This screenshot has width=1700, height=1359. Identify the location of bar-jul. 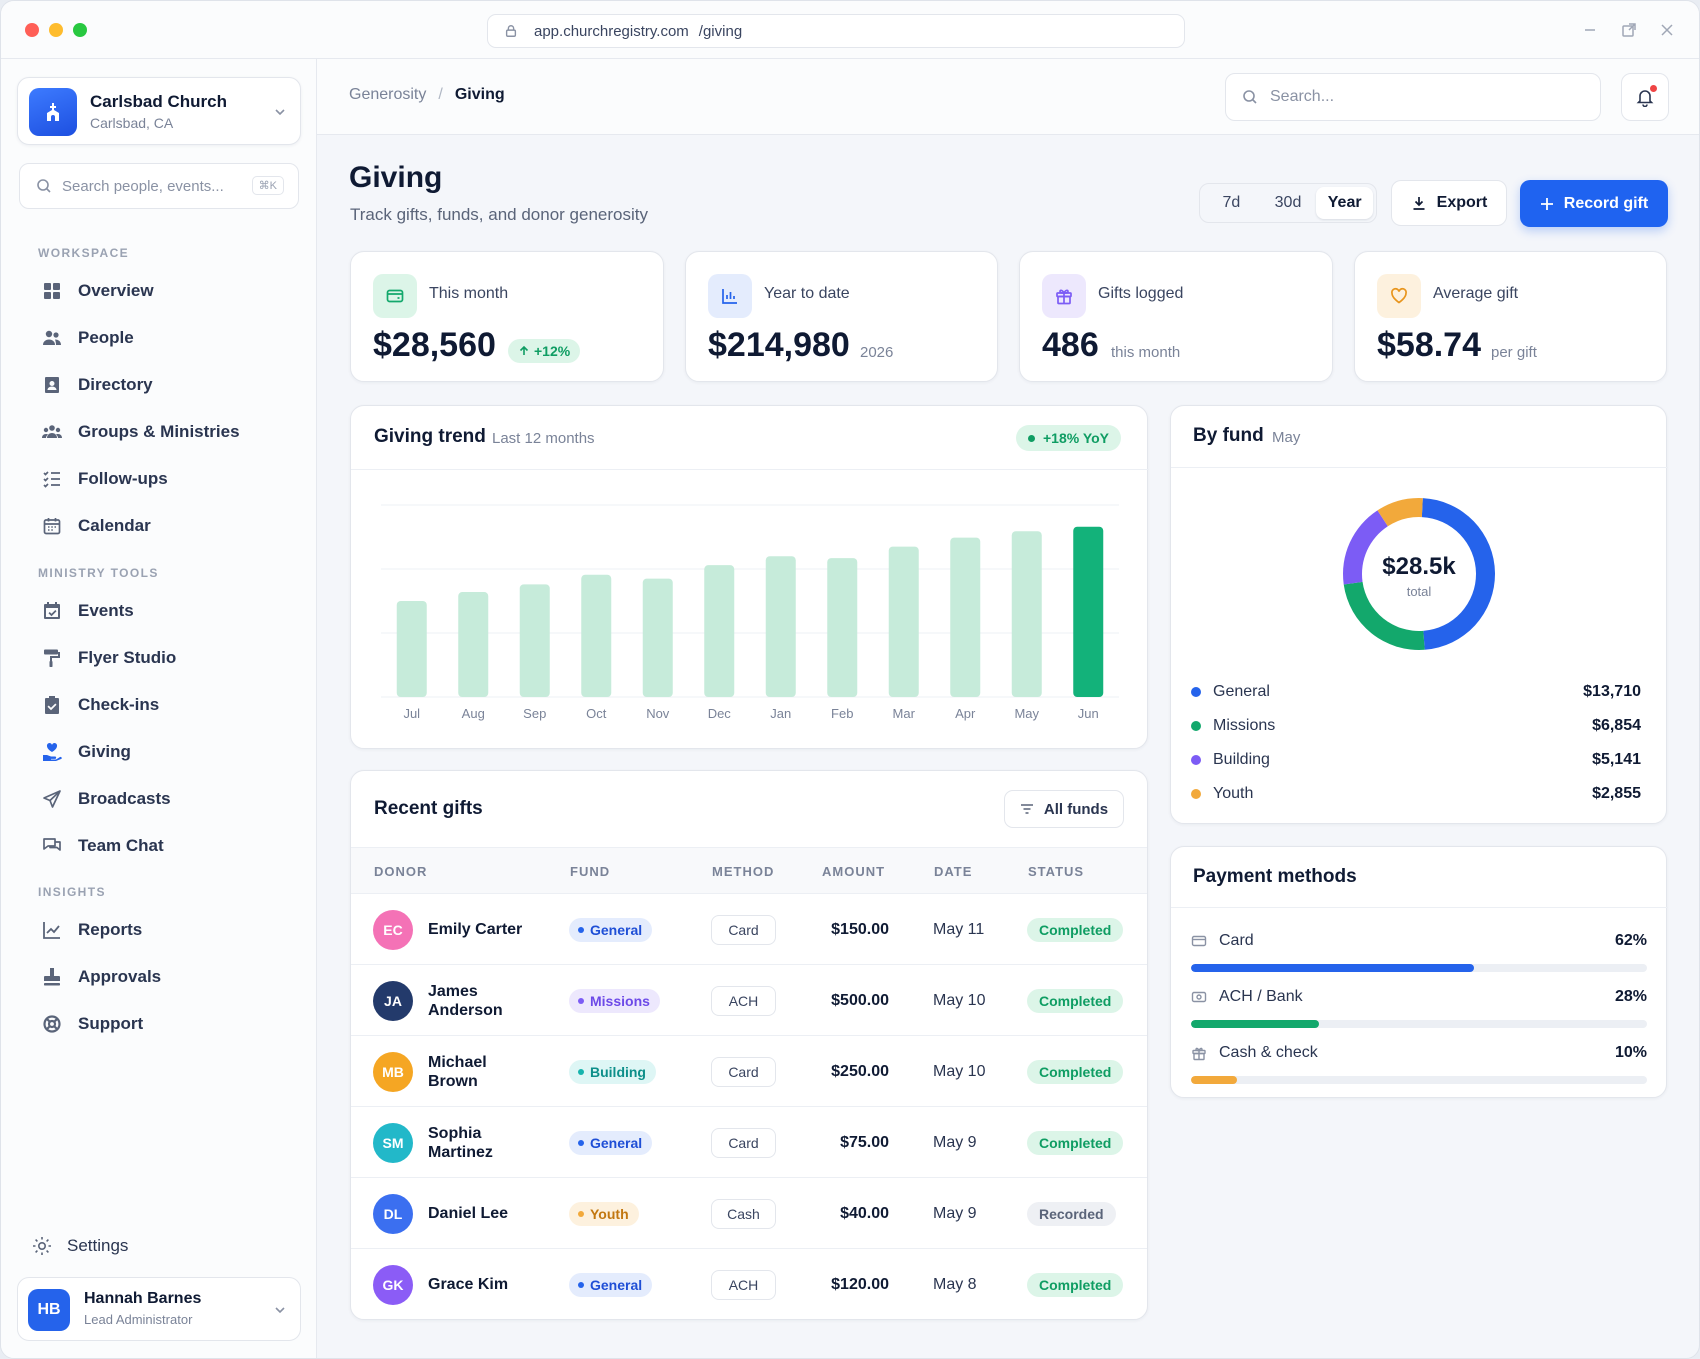
(411, 649).